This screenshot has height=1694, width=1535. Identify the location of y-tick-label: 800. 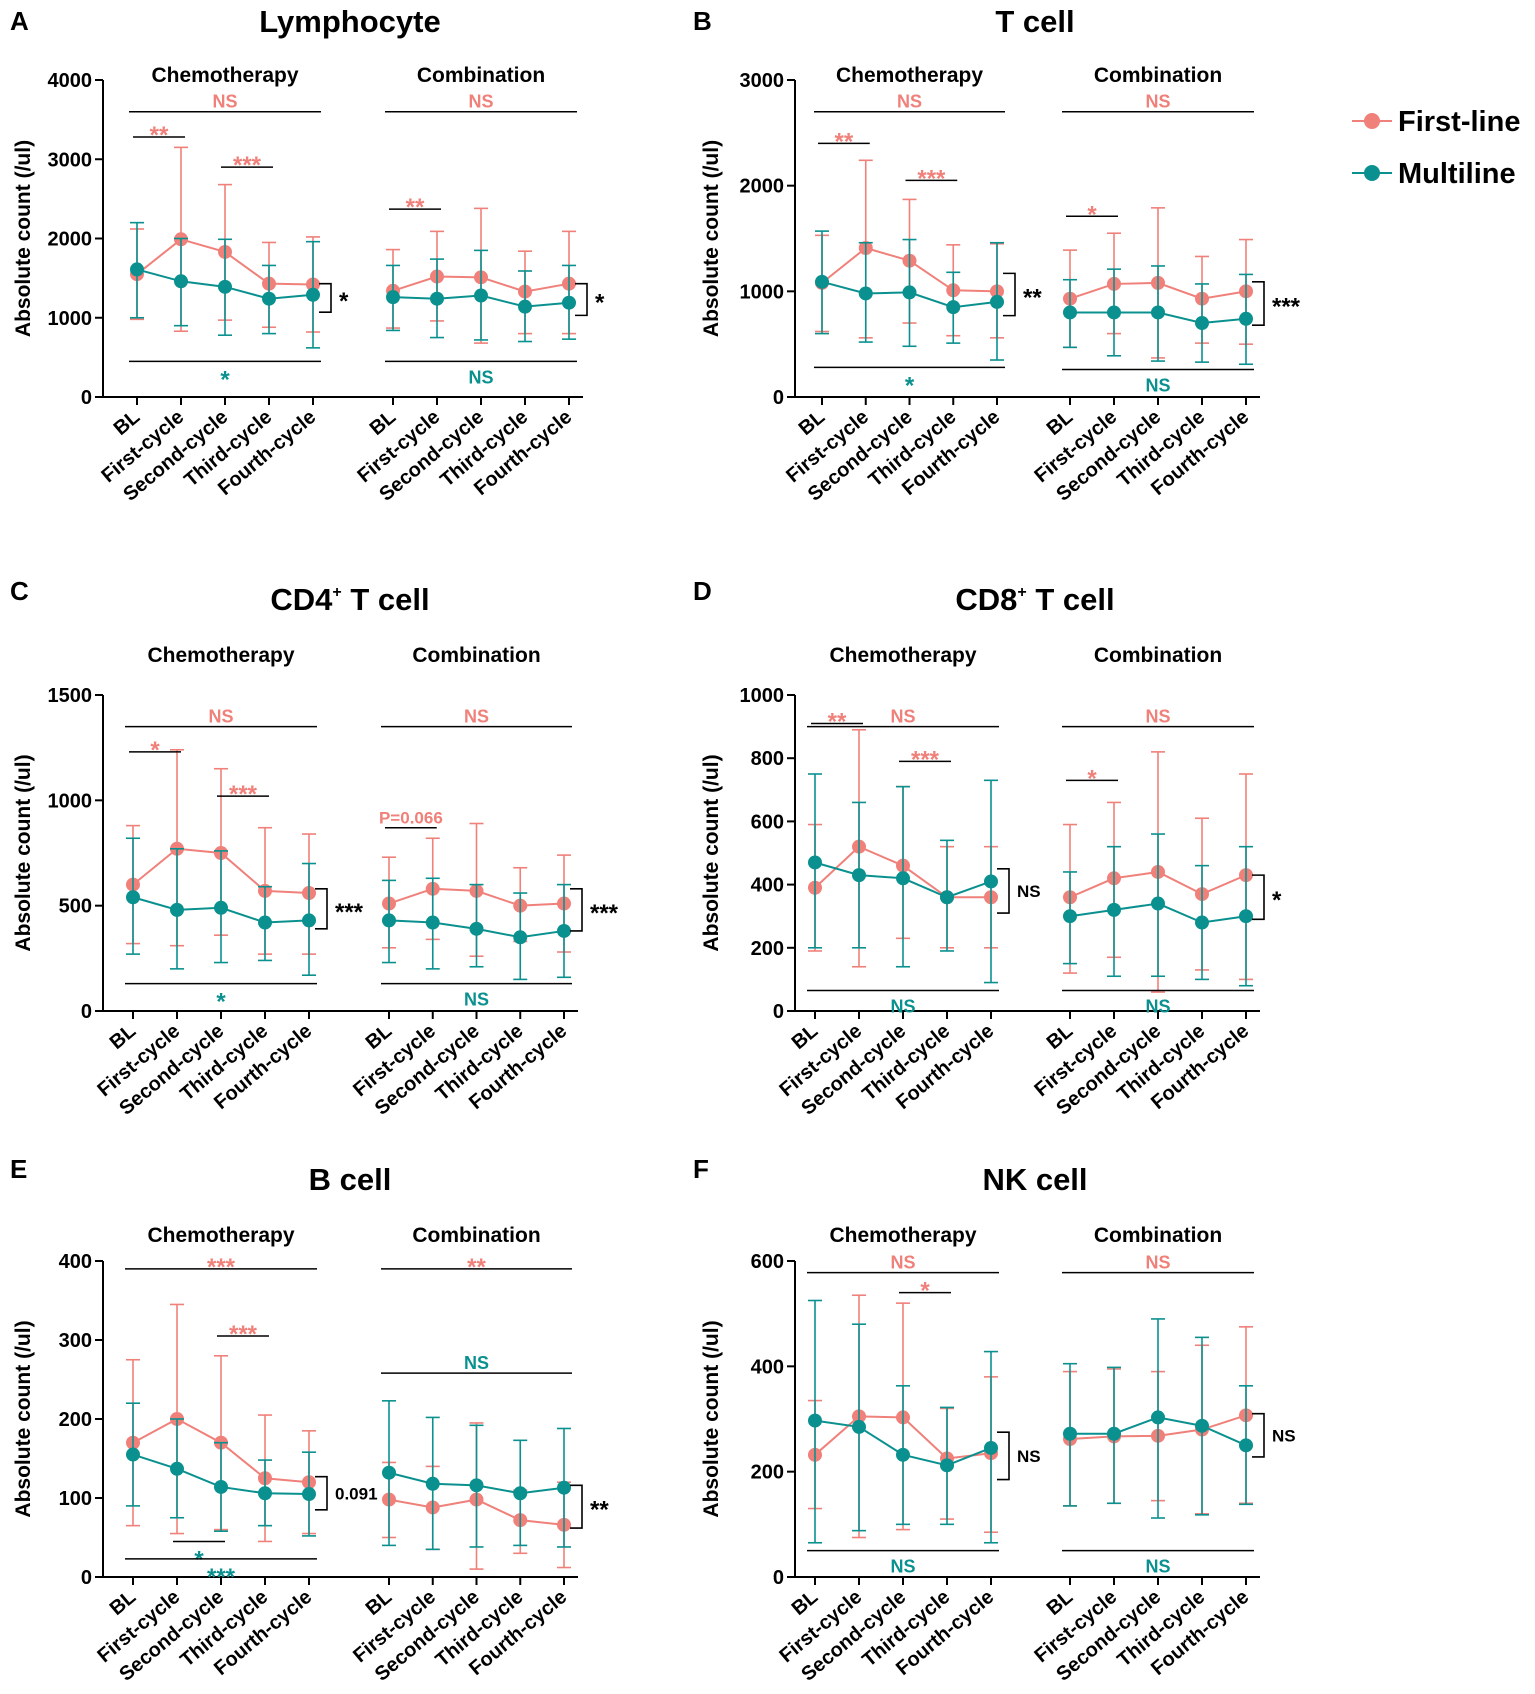
(767, 759).